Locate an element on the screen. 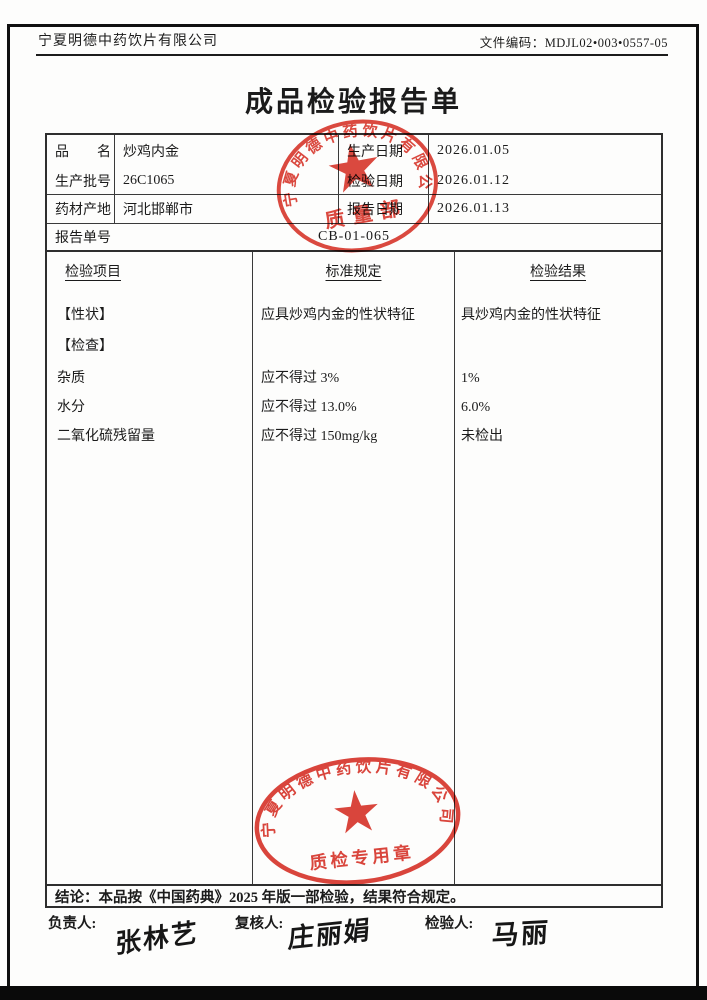  inspection-date-value: 2026.01.12 is located at coordinates (545, 181).